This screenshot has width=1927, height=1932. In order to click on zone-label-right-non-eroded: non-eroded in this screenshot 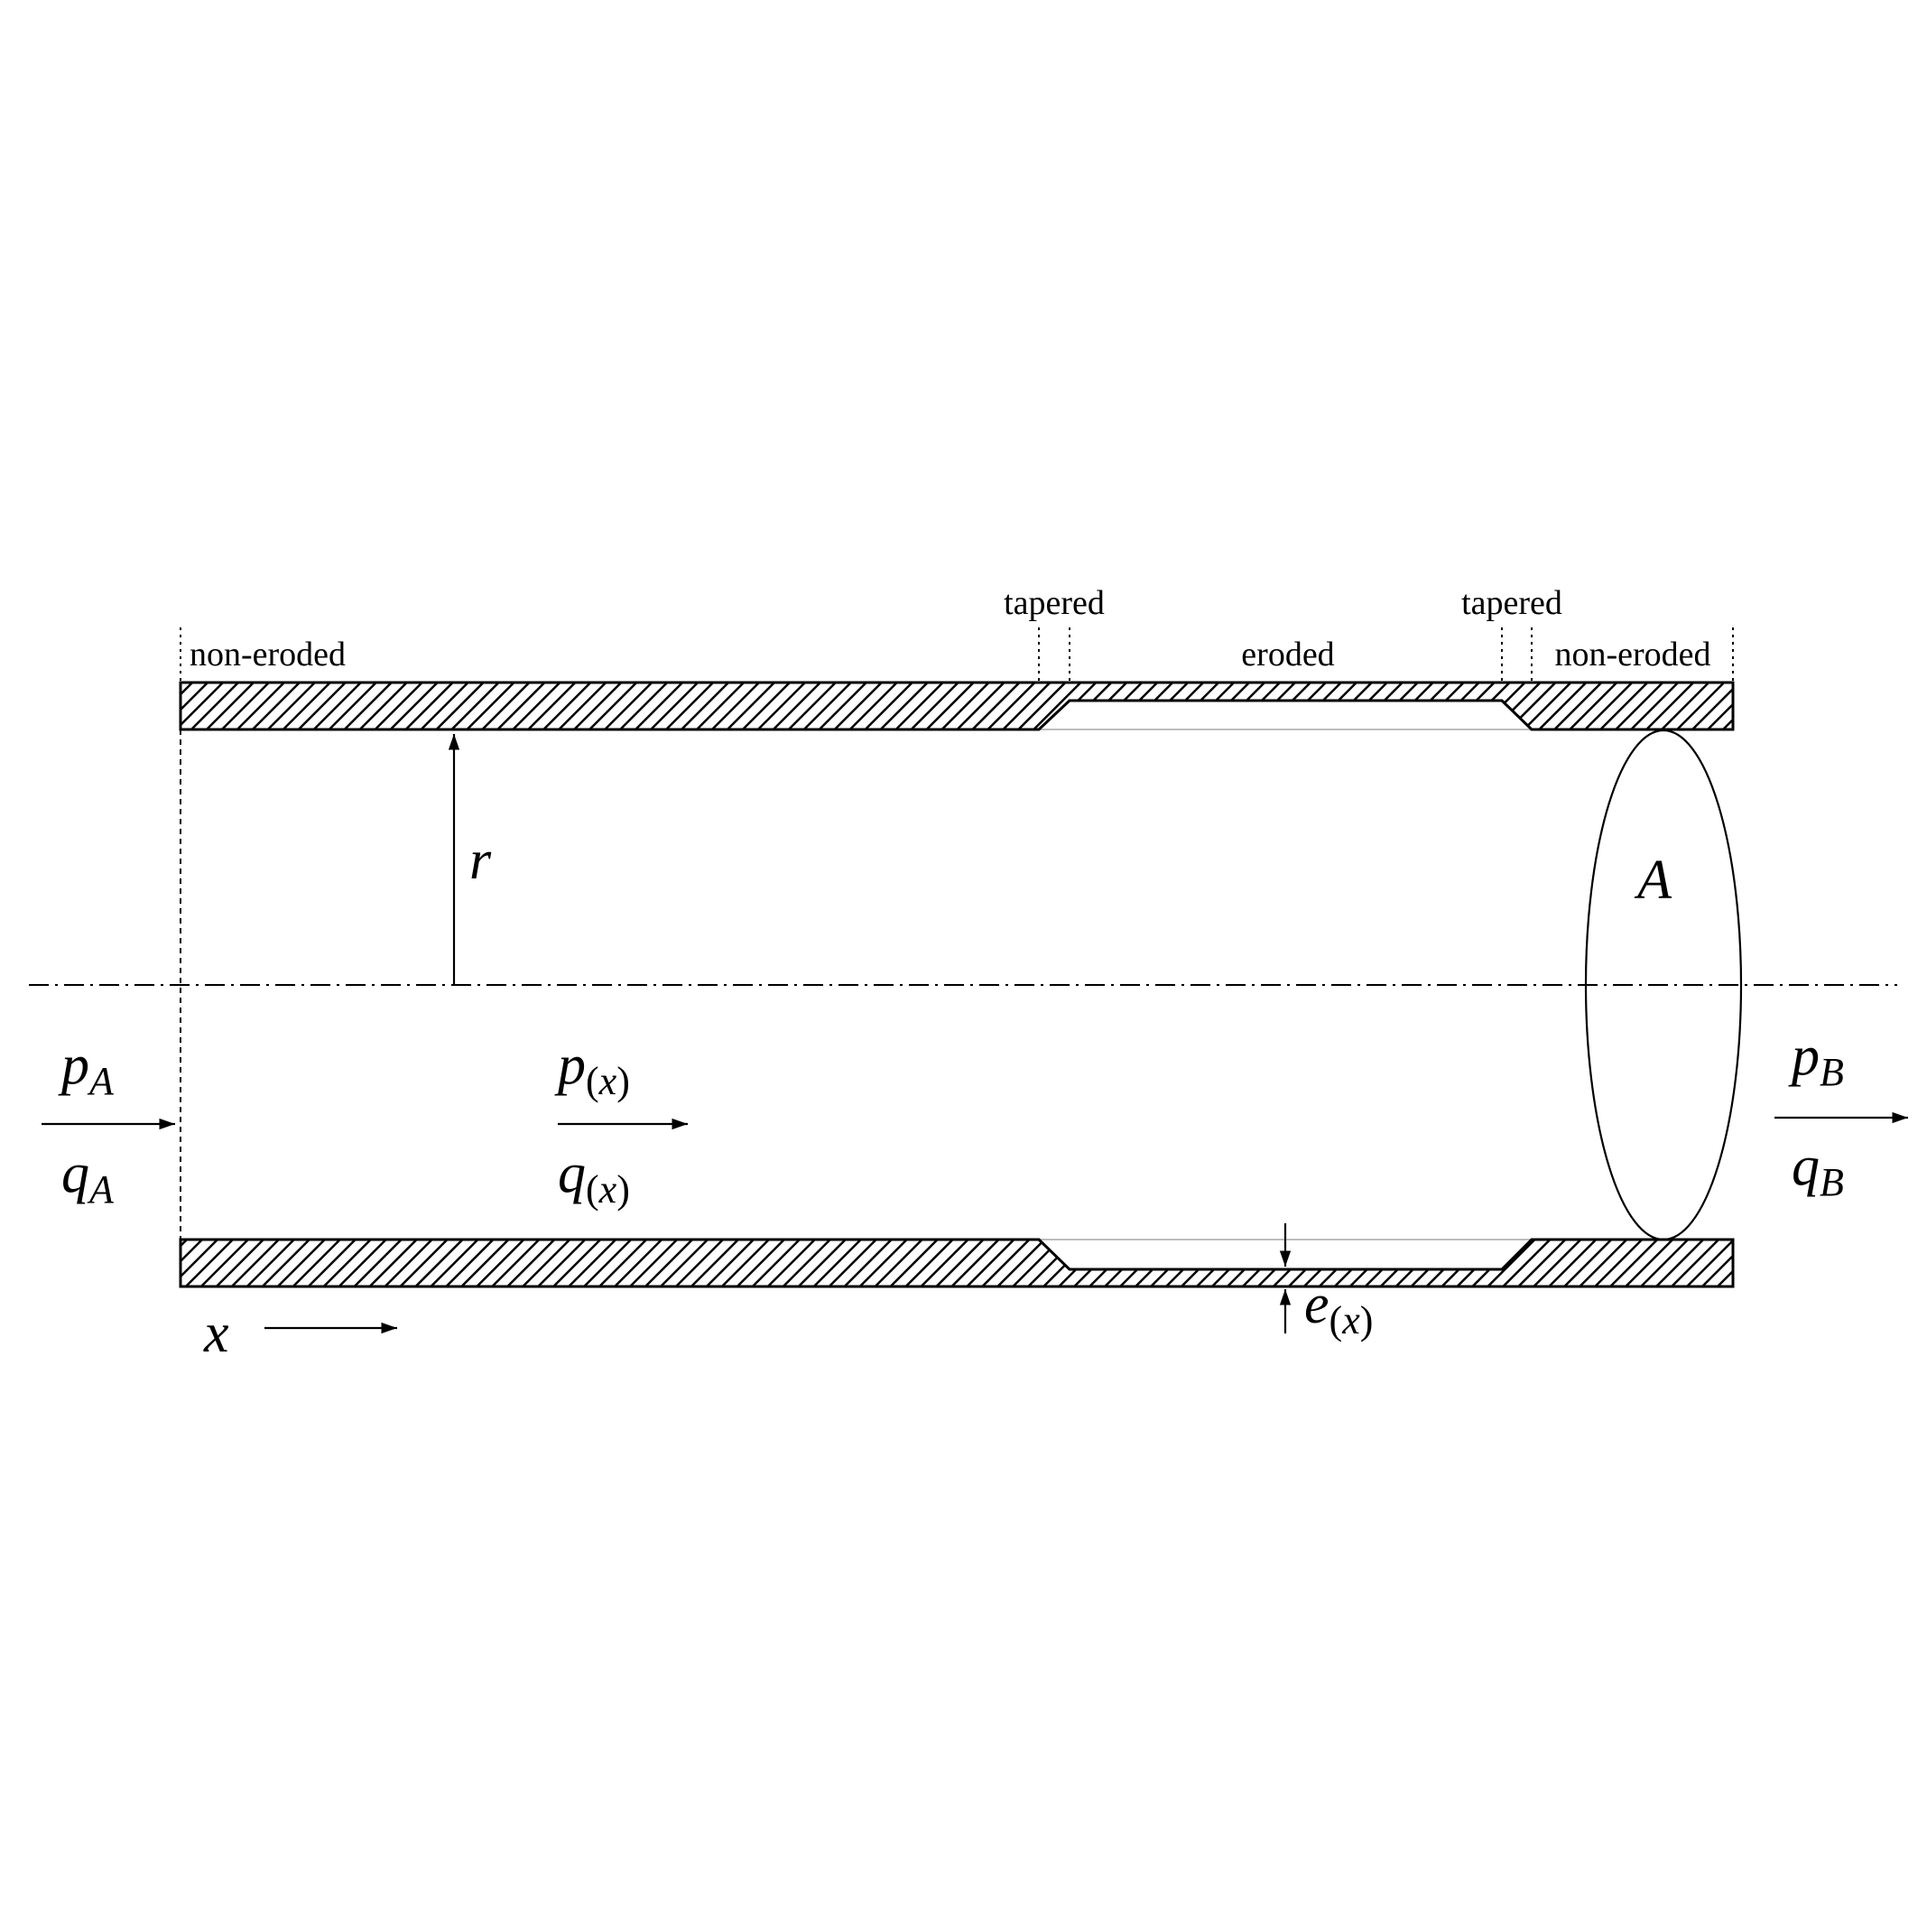, I will do `click(1632, 654)`.